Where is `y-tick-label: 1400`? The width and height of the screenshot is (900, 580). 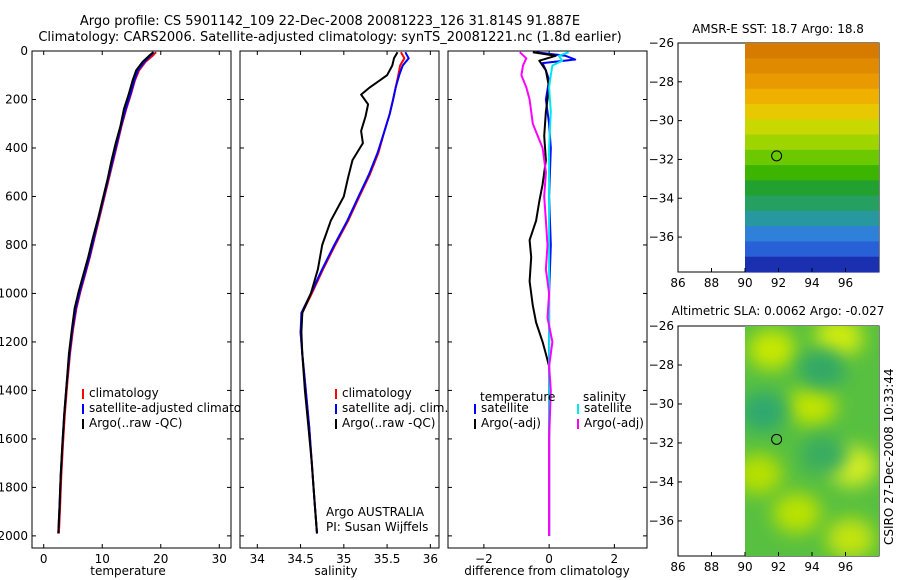 y-tick-label: 1400 is located at coordinates (14, 390).